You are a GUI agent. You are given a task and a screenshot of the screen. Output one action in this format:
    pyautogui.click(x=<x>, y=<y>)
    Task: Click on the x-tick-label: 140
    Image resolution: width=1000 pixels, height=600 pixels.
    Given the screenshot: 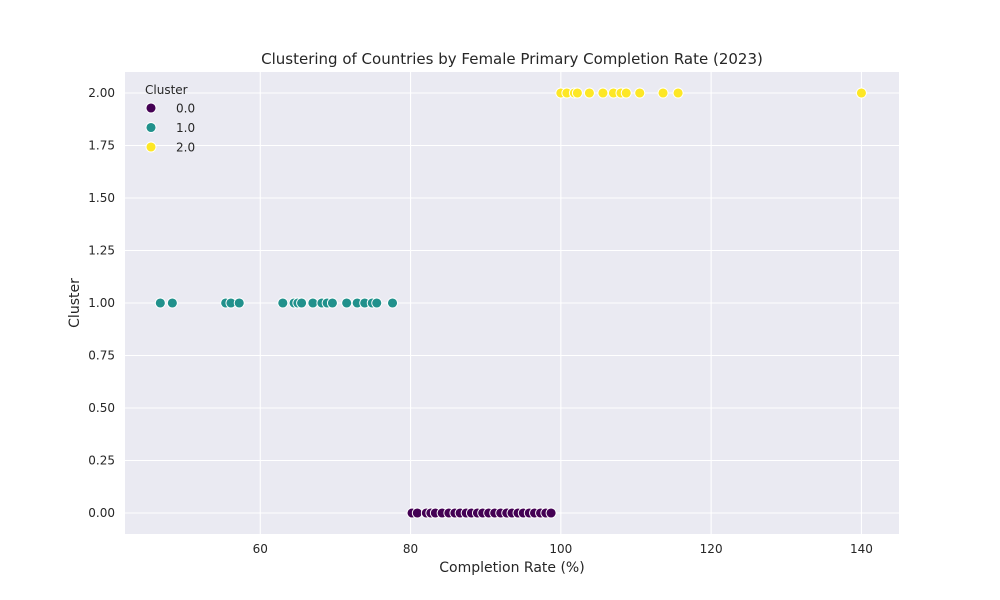 What is the action you would take?
    pyautogui.click(x=861, y=549)
    